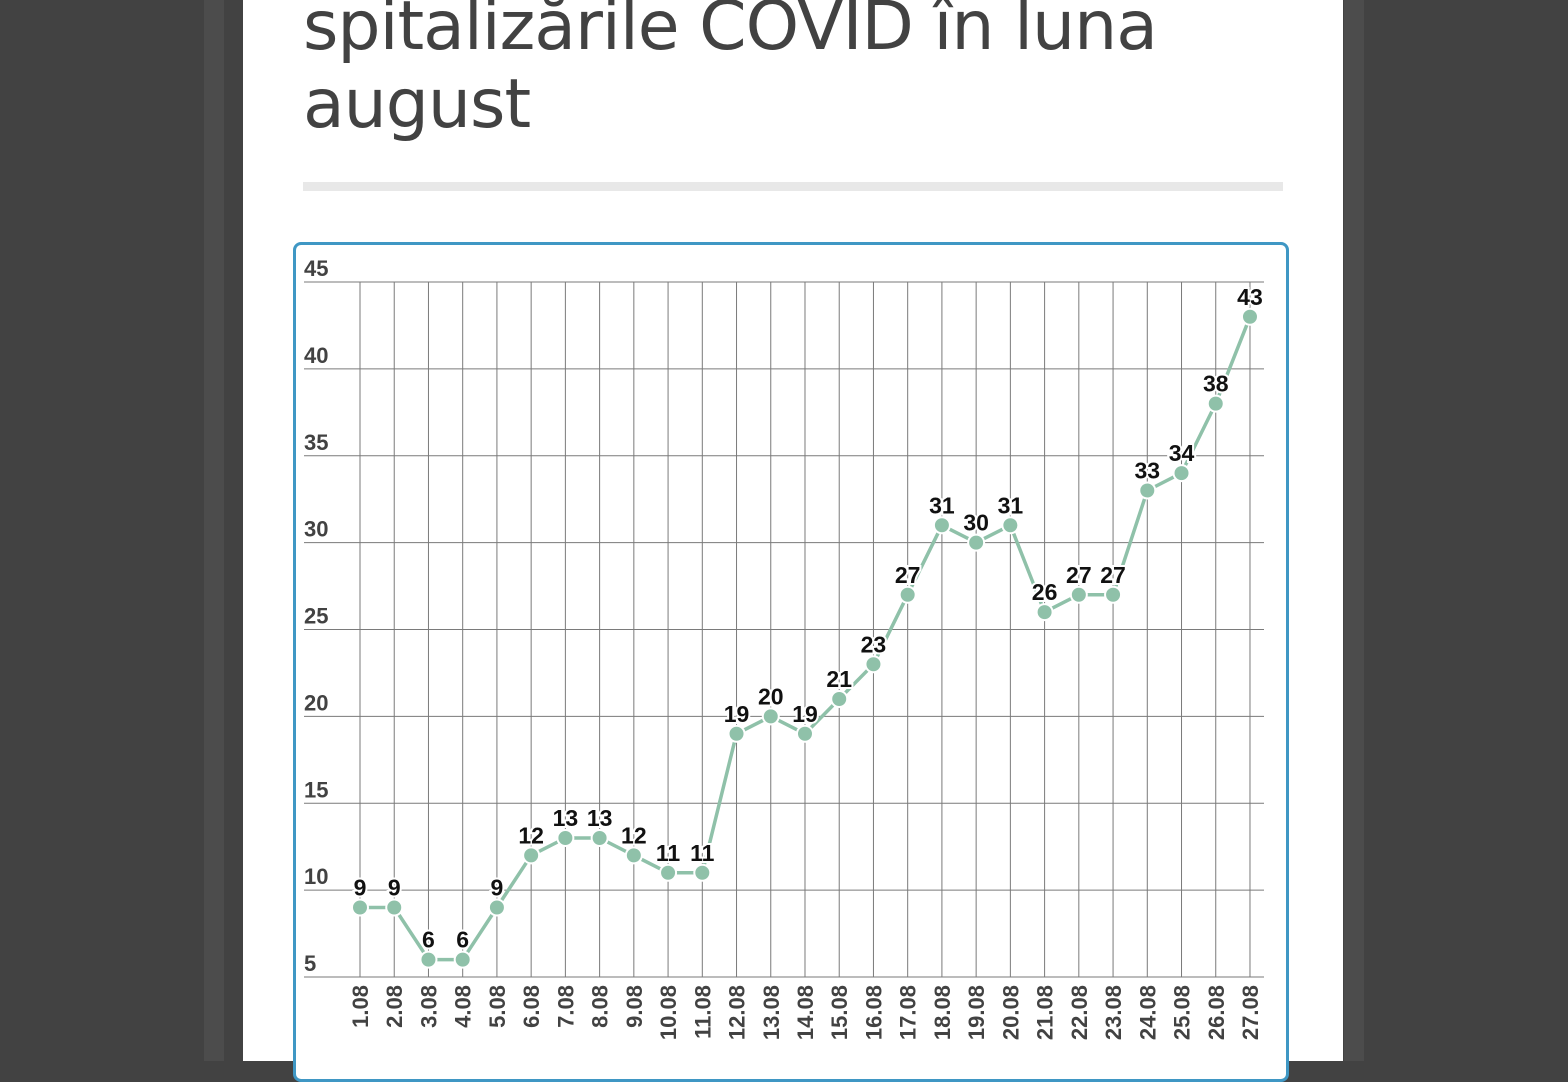  What do you see at coordinates (1216, 384) in the screenshot?
I see `data-label: 38` at bounding box center [1216, 384].